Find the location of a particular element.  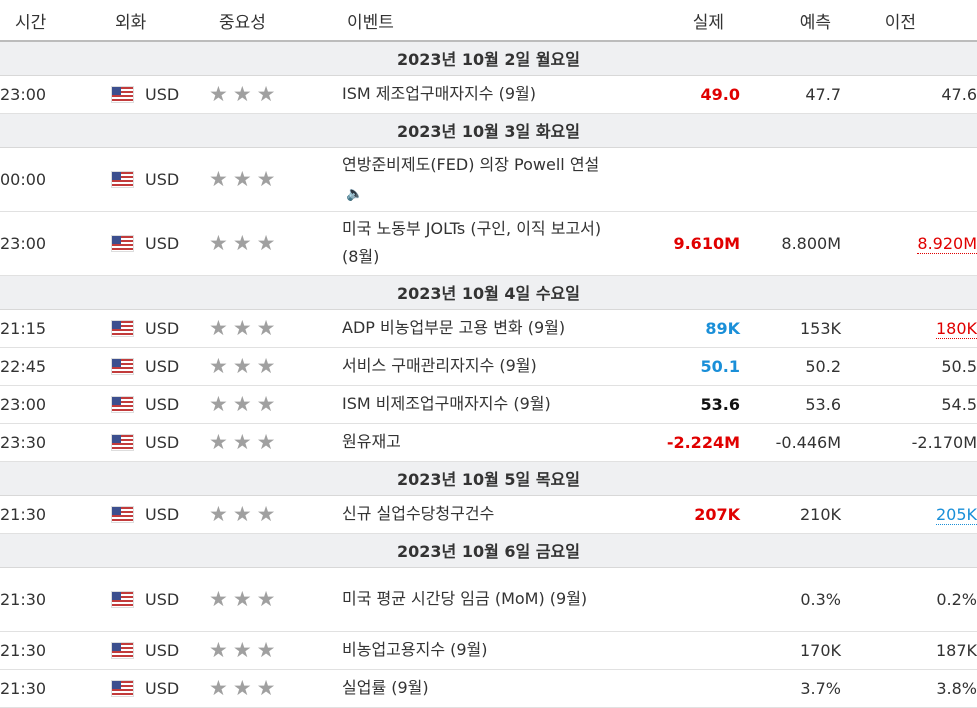

event-cell: 연방준비제도(FED) 의장 Powell 연설 🔈 is located at coordinates (481, 179).